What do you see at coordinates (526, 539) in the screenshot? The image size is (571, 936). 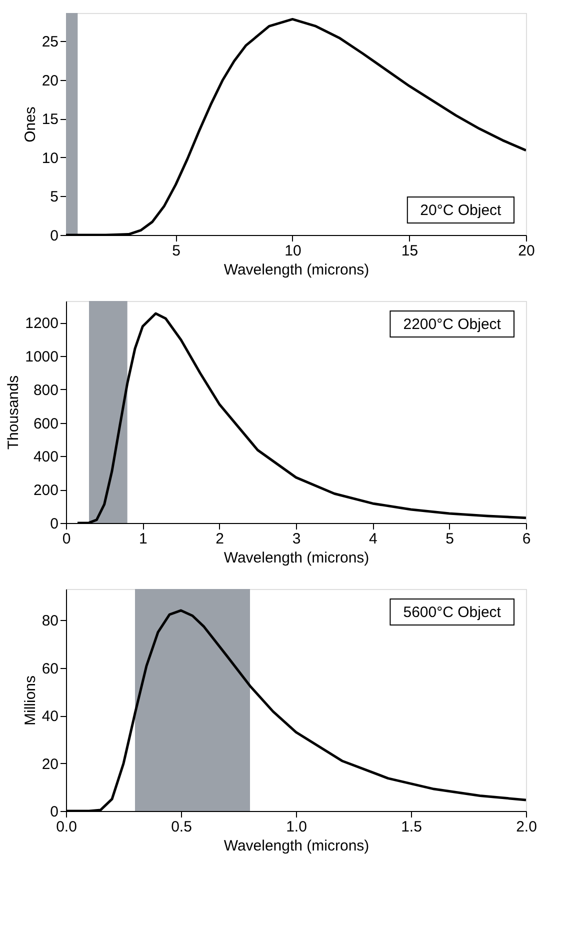 I see `x-tick-label: 6` at bounding box center [526, 539].